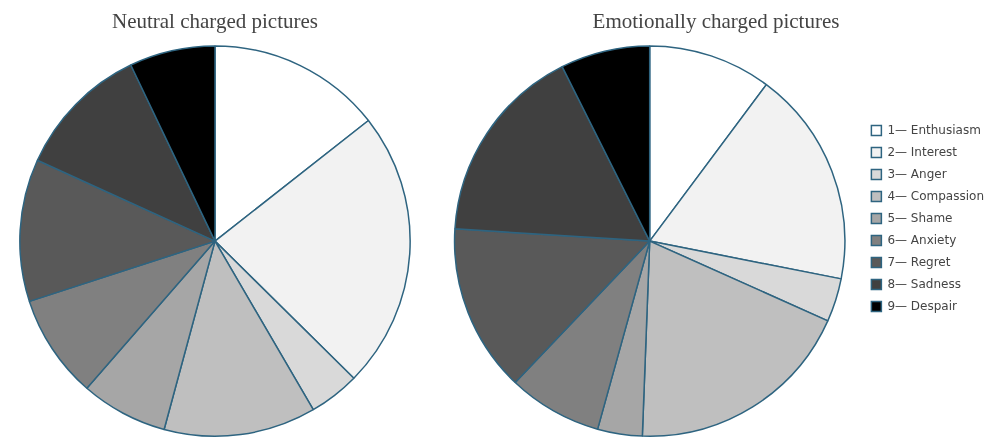 The image size is (1002, 441). I want to click on legend-label: 2— Interest, so click(922, 151).